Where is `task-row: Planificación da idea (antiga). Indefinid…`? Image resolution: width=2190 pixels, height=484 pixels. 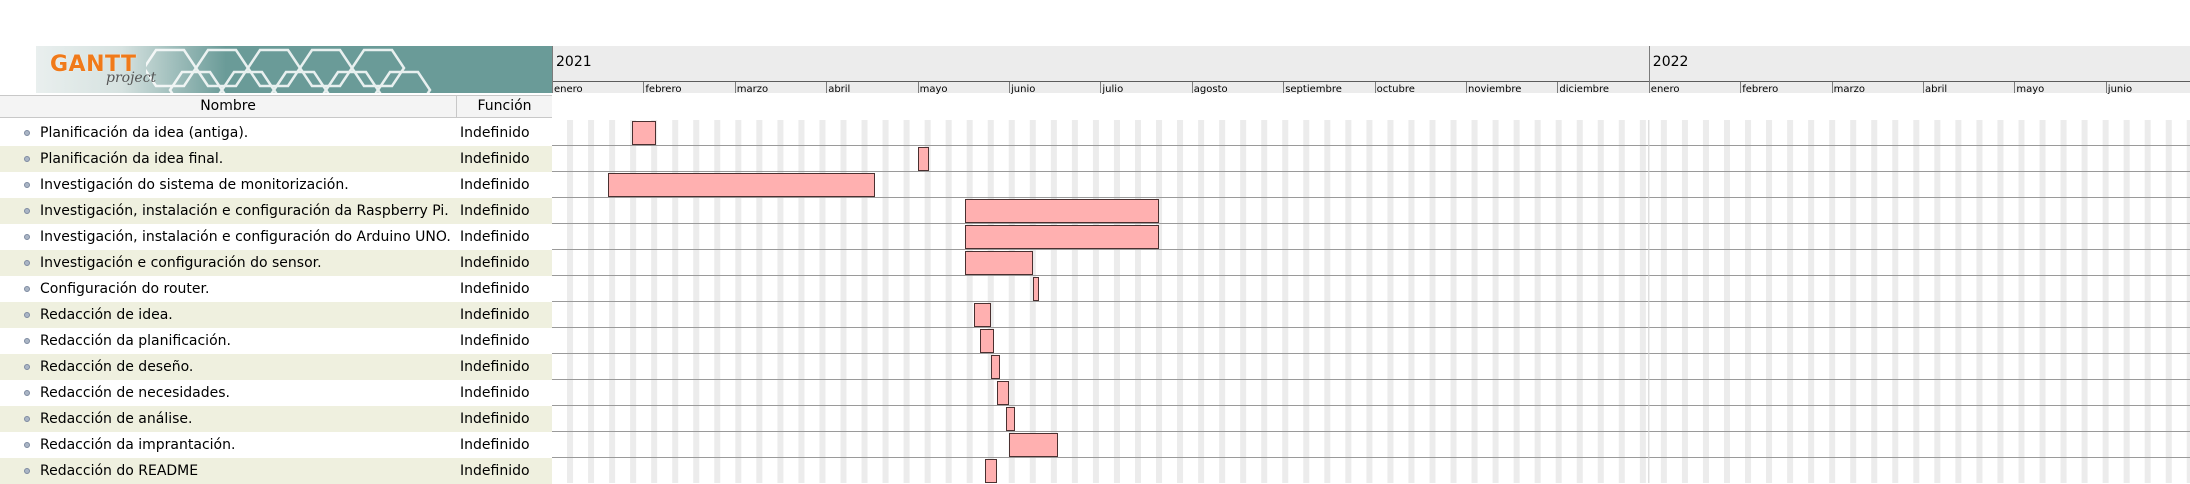
task-row: Planificación da idea (antiga). Indefinid… is located at coordinates (276, 133).